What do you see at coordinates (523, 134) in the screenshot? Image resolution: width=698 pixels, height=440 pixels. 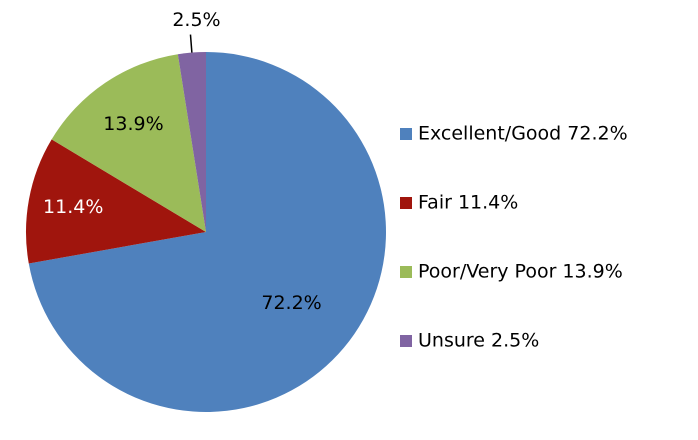 I see `legend-label: Excellent/Good 72.2%` at bounding box center [523, 134].